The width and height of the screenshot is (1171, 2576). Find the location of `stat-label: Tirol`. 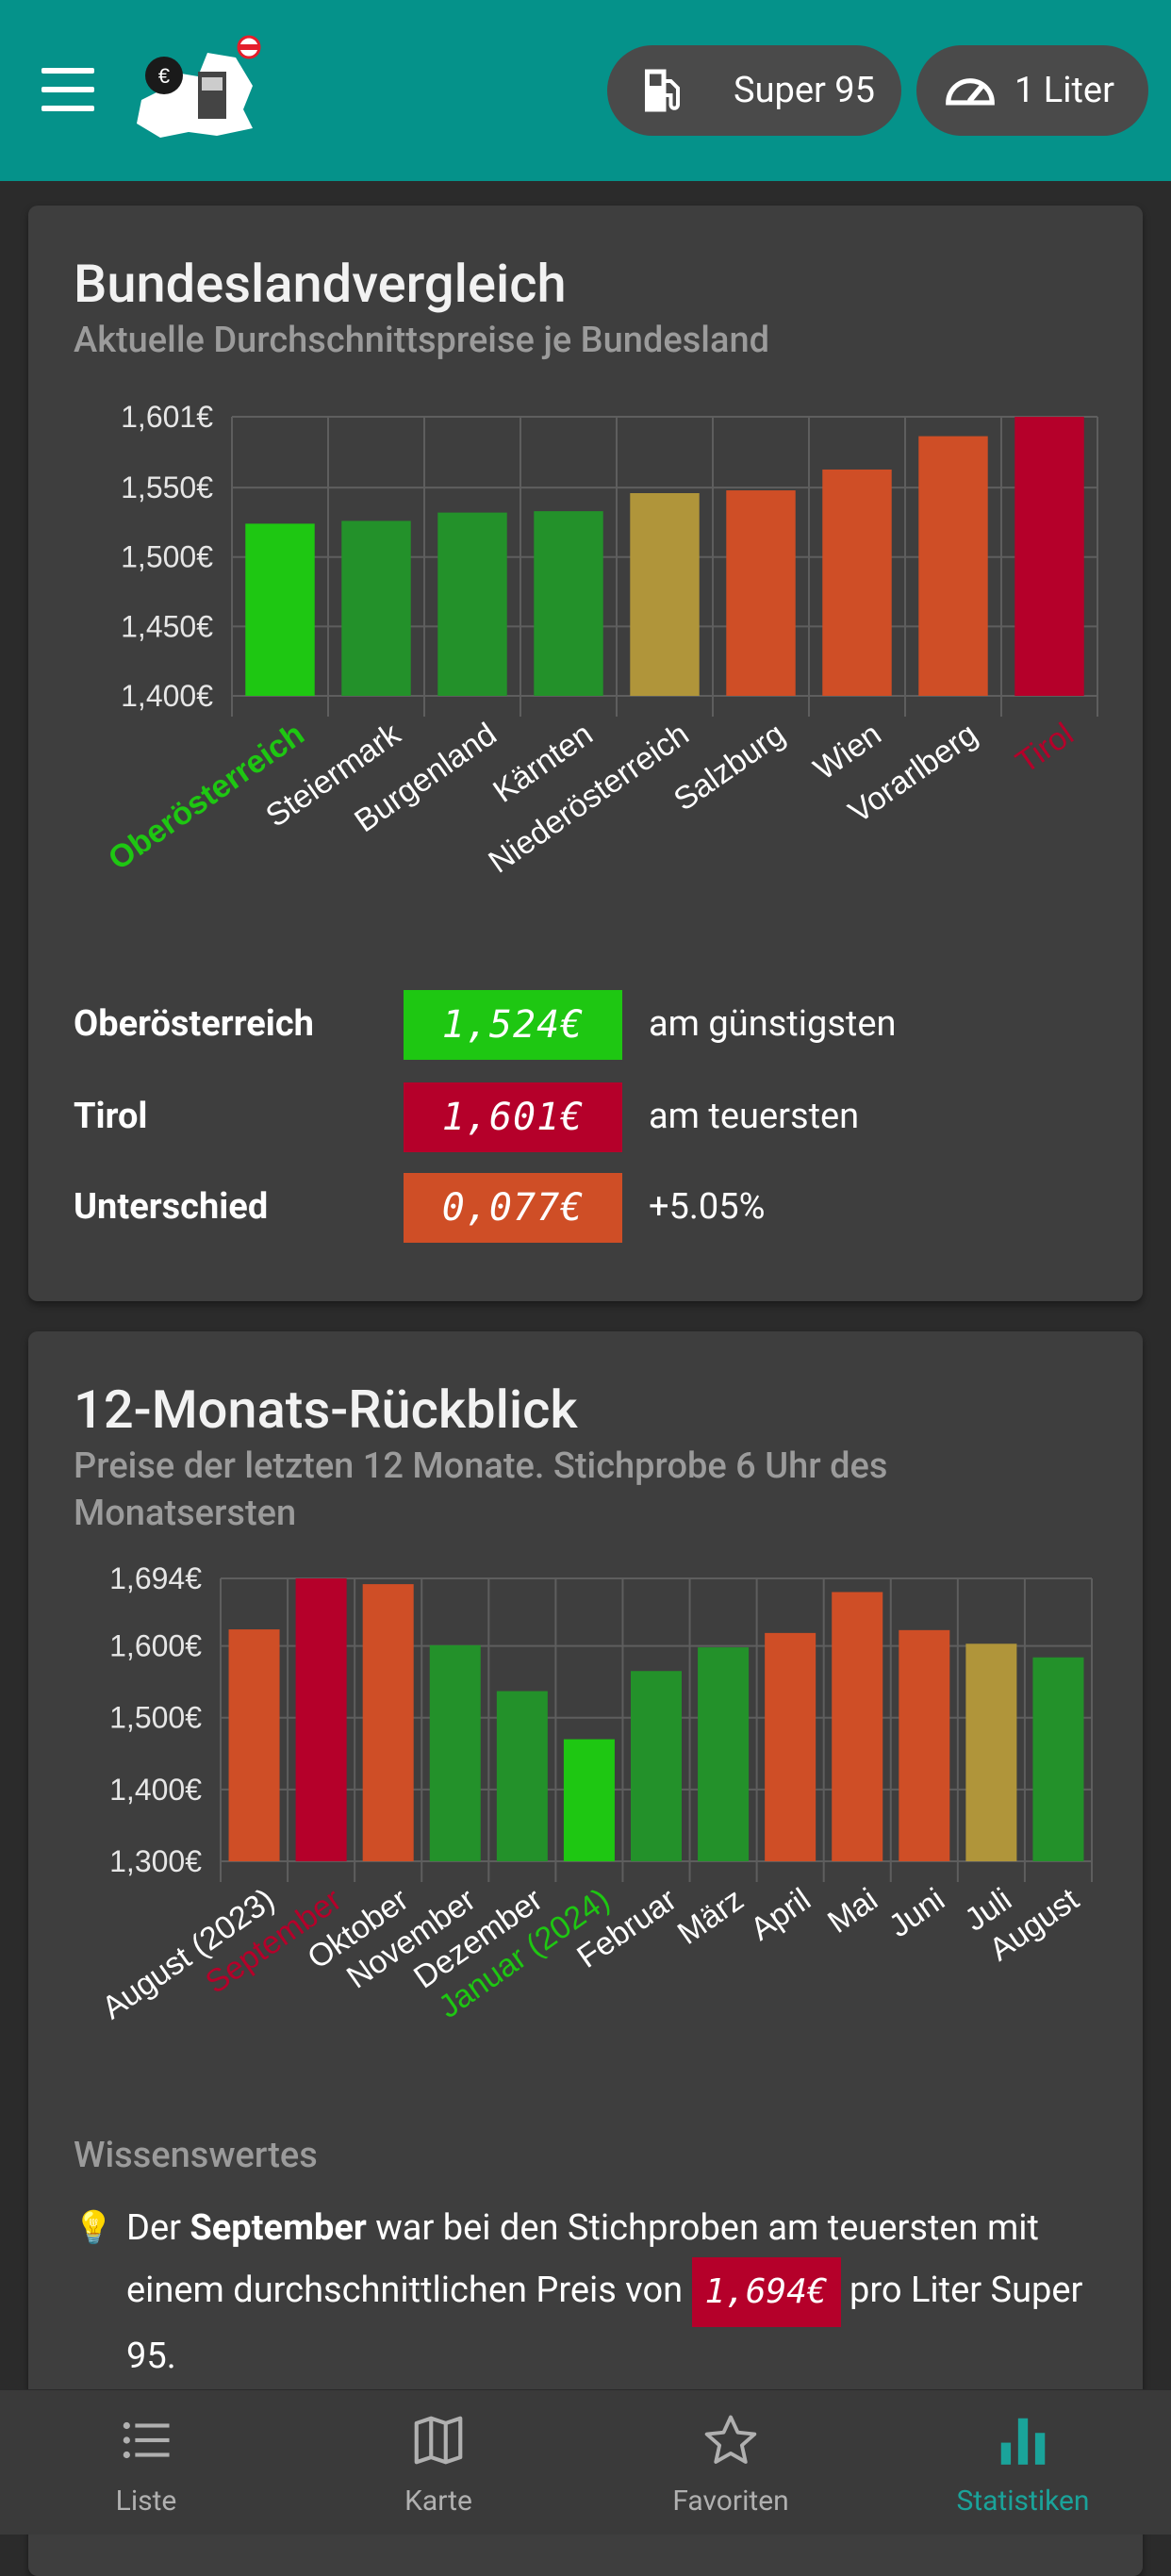

stat-label: Tirol is located at coordinates (111, 1116).